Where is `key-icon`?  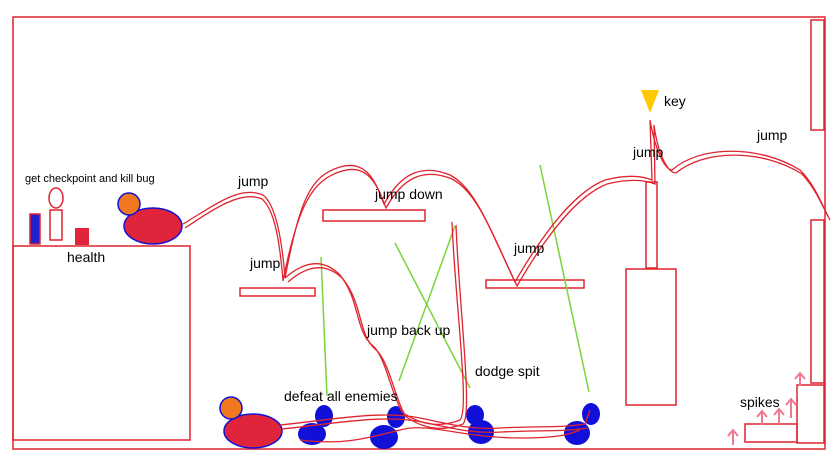
key-icon is located at coordinates (650, 101).